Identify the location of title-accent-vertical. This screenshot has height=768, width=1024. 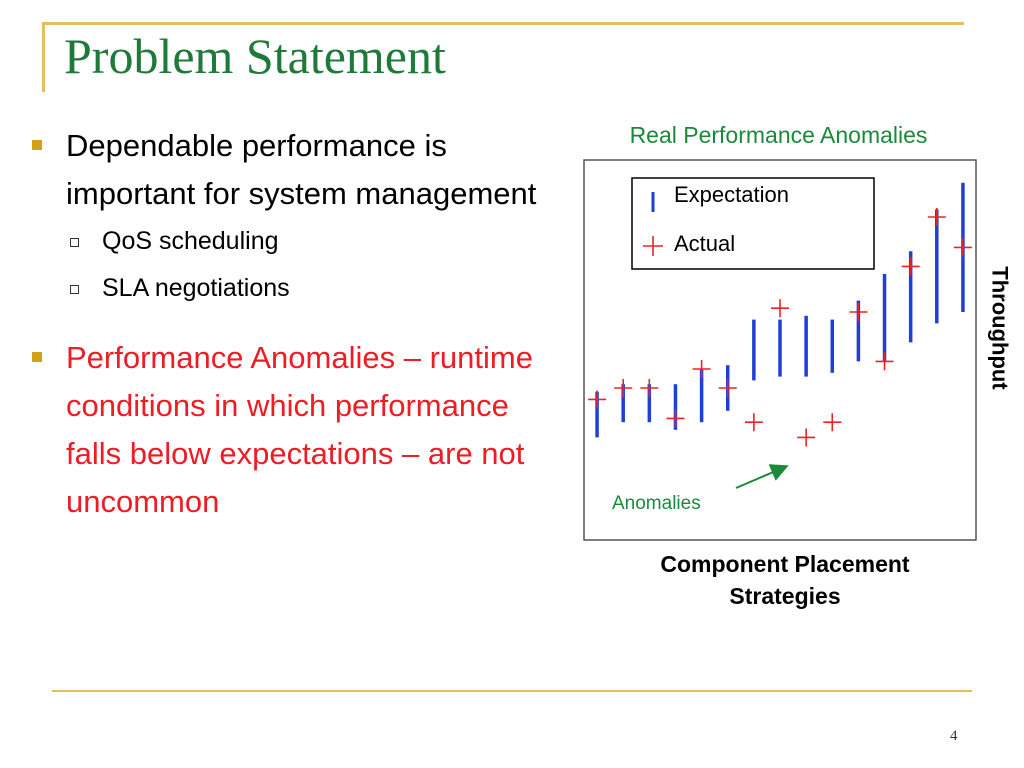
(43, 57).